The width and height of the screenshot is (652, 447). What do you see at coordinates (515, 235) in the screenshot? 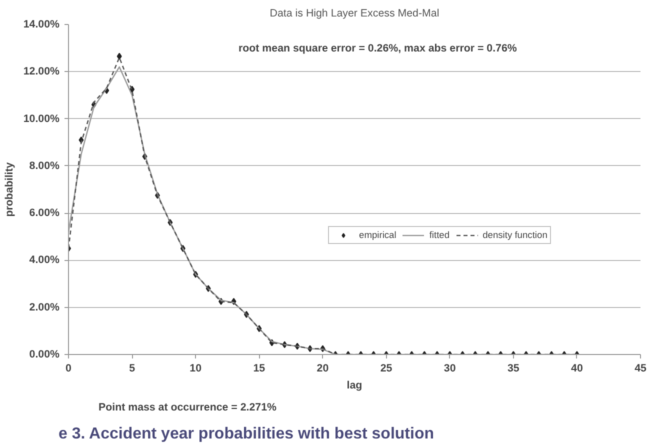
I see `legend-label: density function` at bounding box center [515, 235].